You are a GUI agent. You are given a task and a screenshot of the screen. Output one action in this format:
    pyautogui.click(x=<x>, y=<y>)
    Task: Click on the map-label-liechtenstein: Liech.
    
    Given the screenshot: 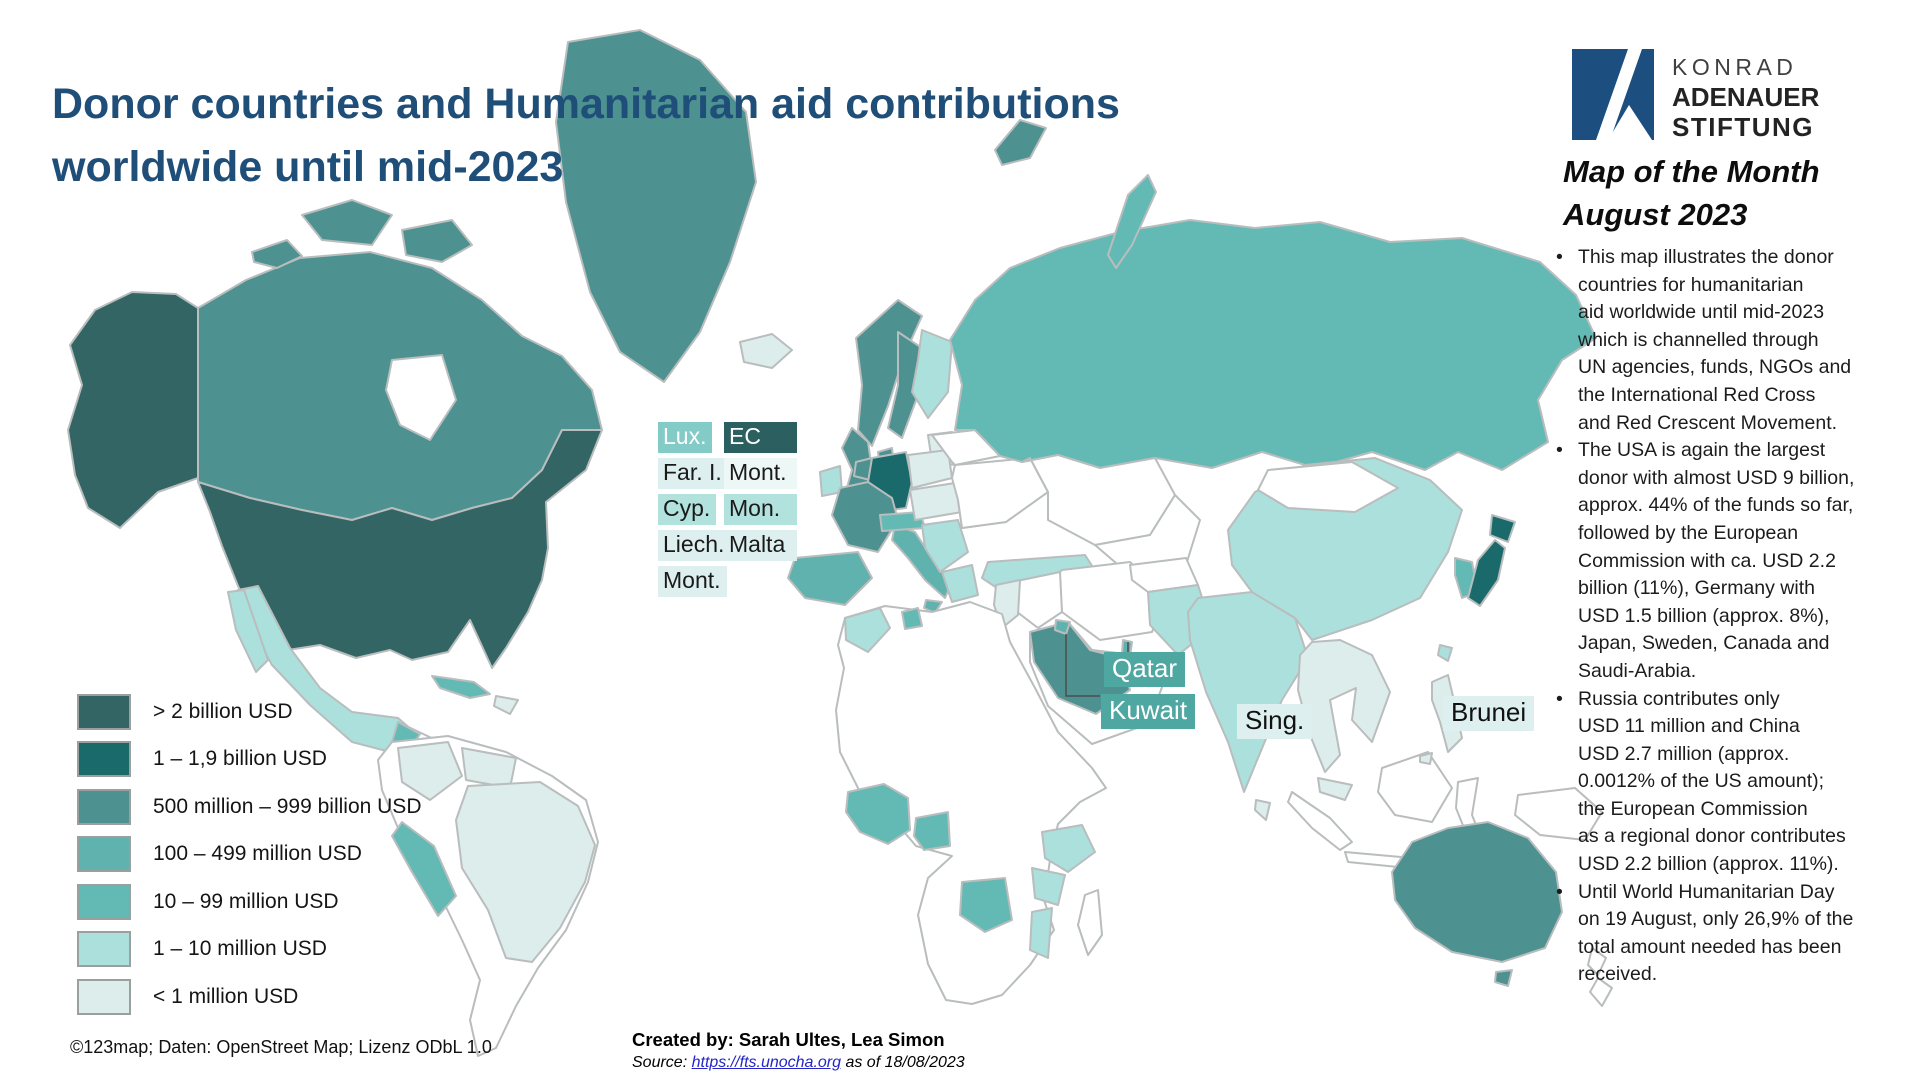 What is the action you would take?
    pyautogui.click(x=694, y=545)
    